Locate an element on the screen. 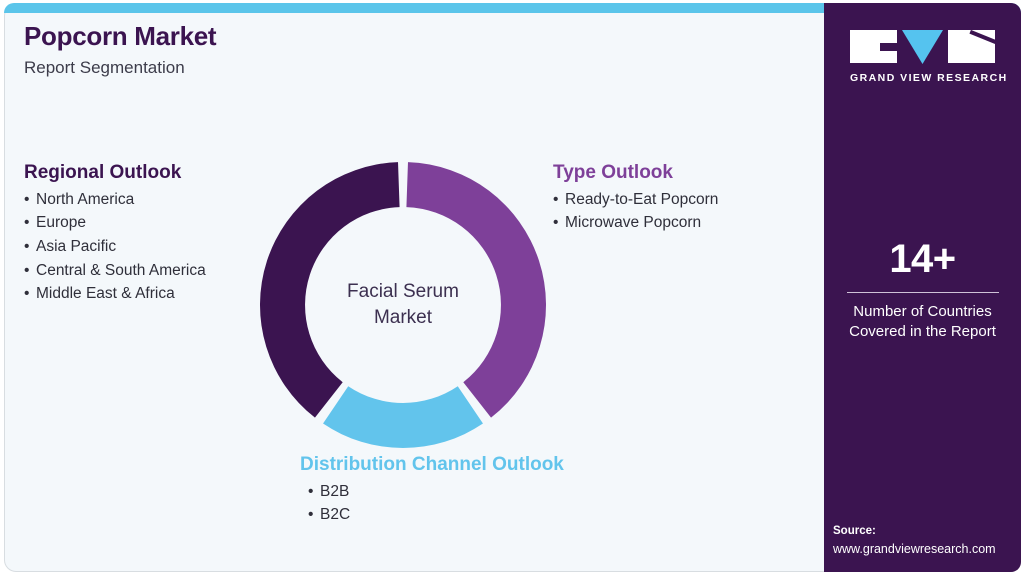  donut-segment-group is located at coordinates (403, 305).